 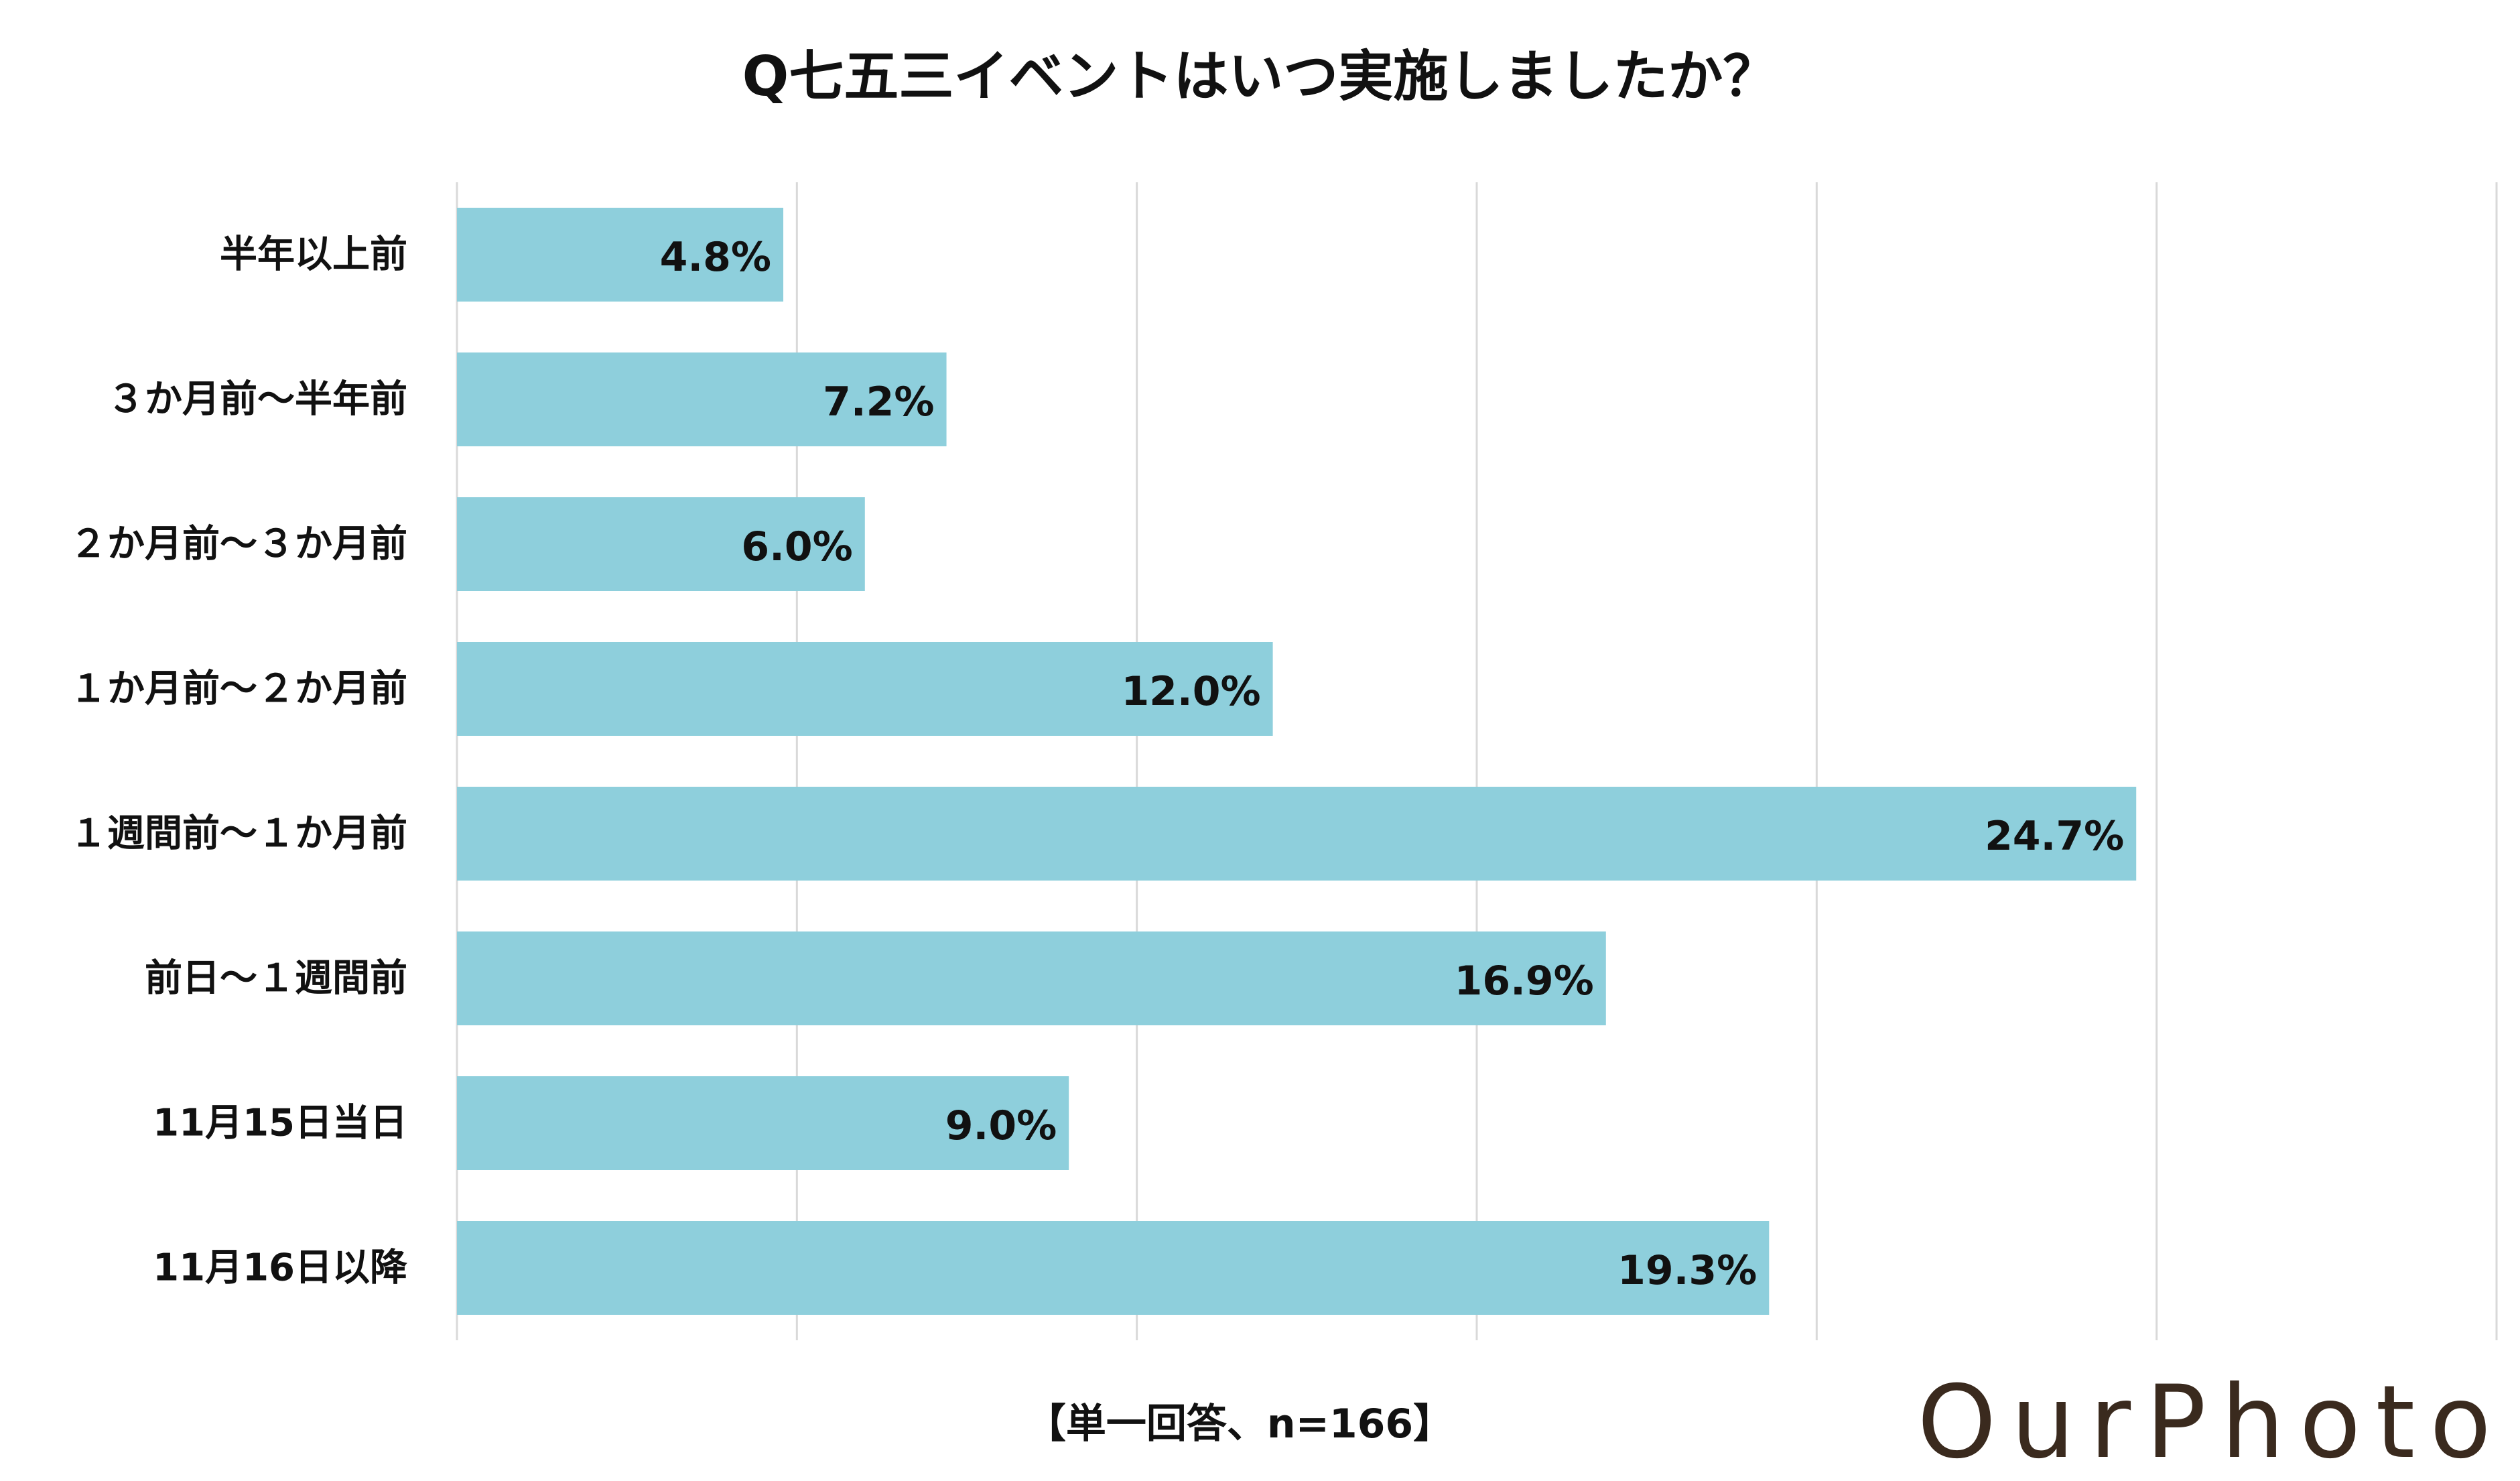 I want to click on value-label: 4.8%, so click(x=715, y=257).